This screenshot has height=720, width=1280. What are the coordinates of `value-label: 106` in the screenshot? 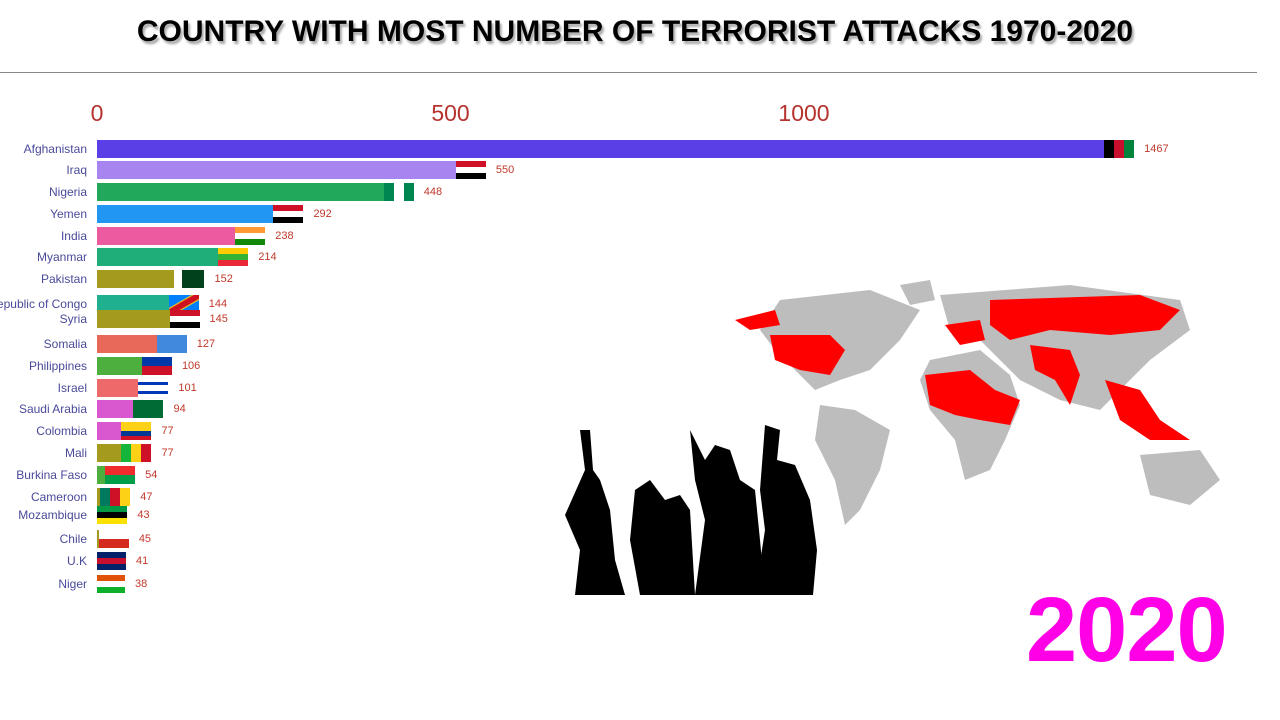 It's located at (191, 366).